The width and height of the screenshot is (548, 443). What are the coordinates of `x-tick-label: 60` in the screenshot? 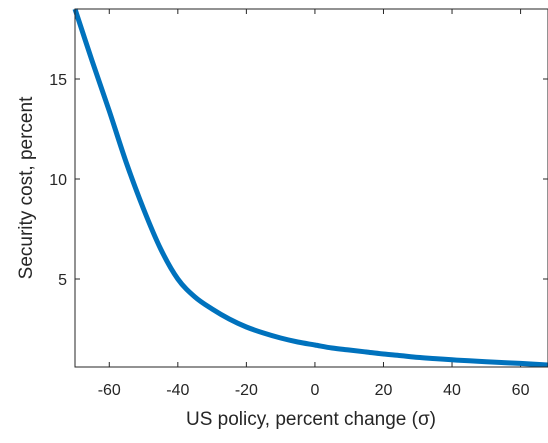 It's located at (521, 390).